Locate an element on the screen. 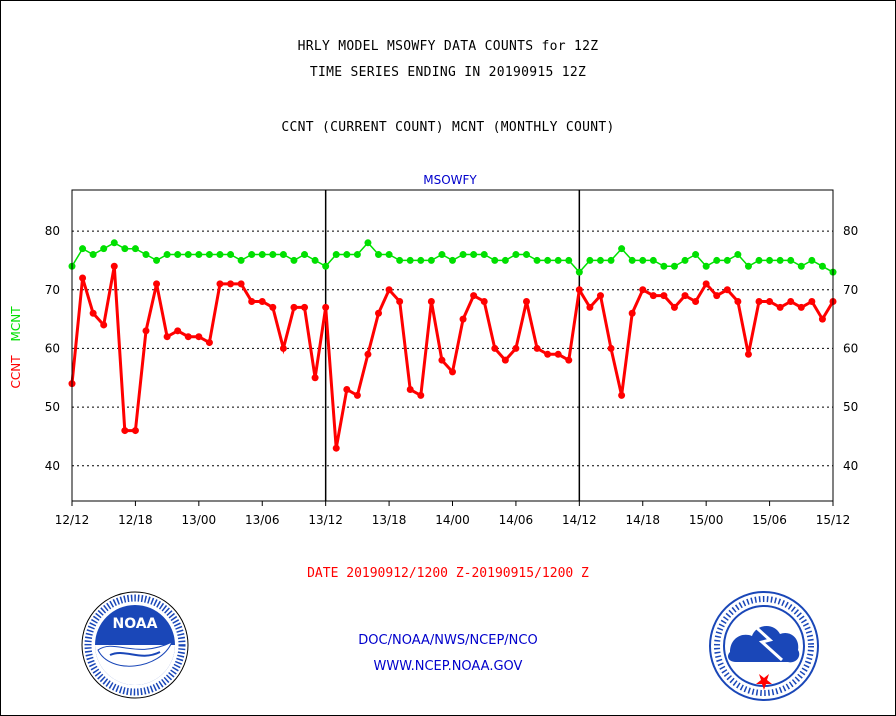 The height and width of the screenshot is (716, 896). x-tick-label: 15/12 is located at coordinates (833, 520).